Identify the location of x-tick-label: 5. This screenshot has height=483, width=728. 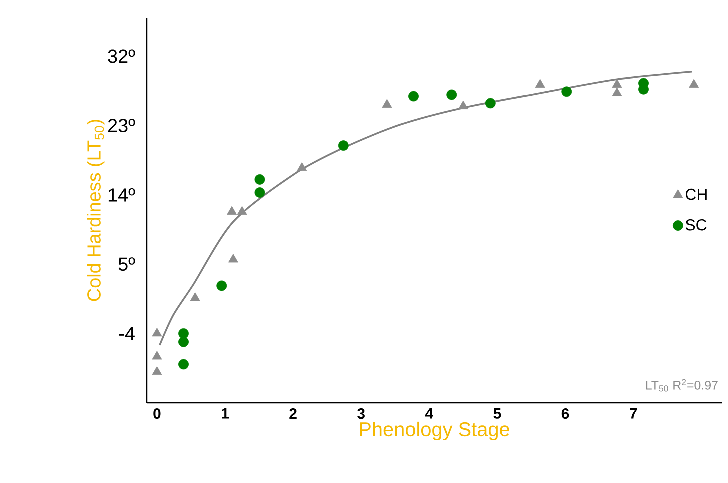
(498, 413).